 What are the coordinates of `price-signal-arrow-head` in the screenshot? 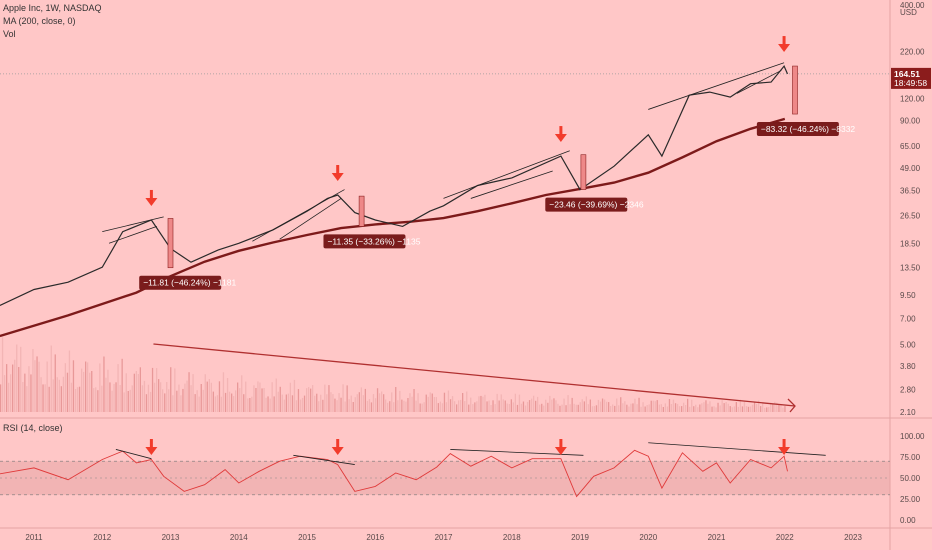 It's located at (337, 176).